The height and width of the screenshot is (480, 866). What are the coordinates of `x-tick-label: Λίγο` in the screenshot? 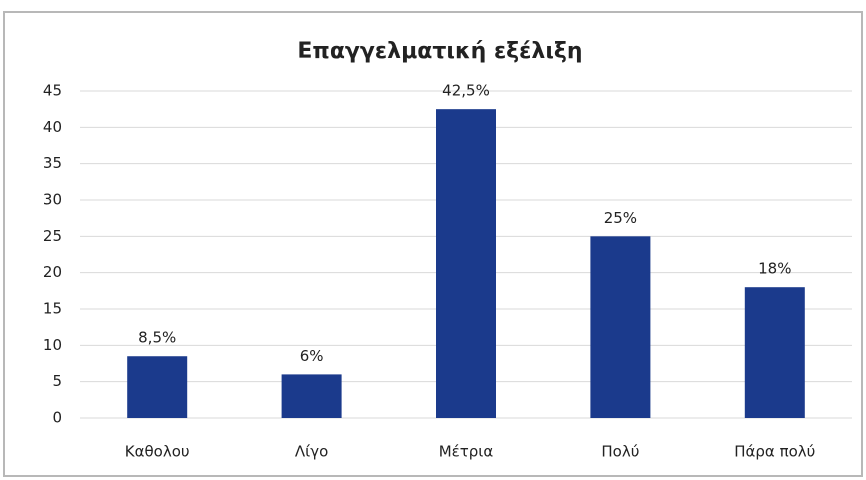 It's located at (311, 452).